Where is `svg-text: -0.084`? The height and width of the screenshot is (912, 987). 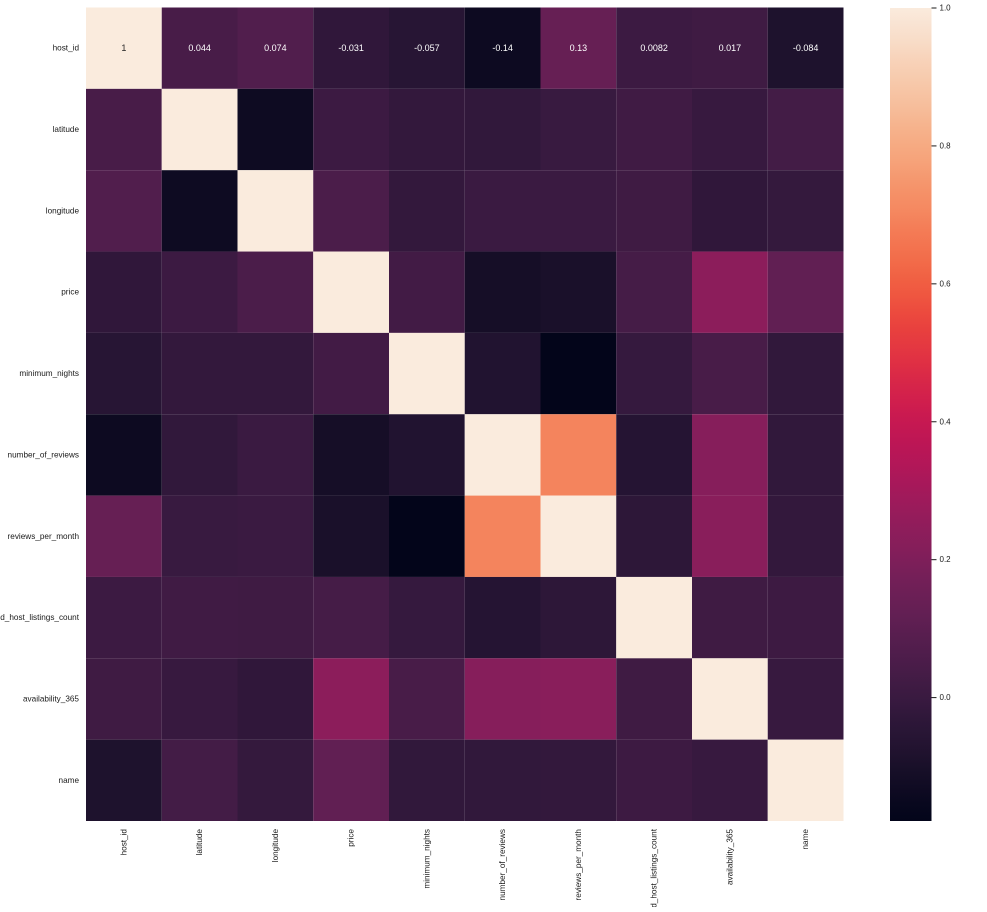 svg-text: -0.084 is located at coordinates (806, 48).